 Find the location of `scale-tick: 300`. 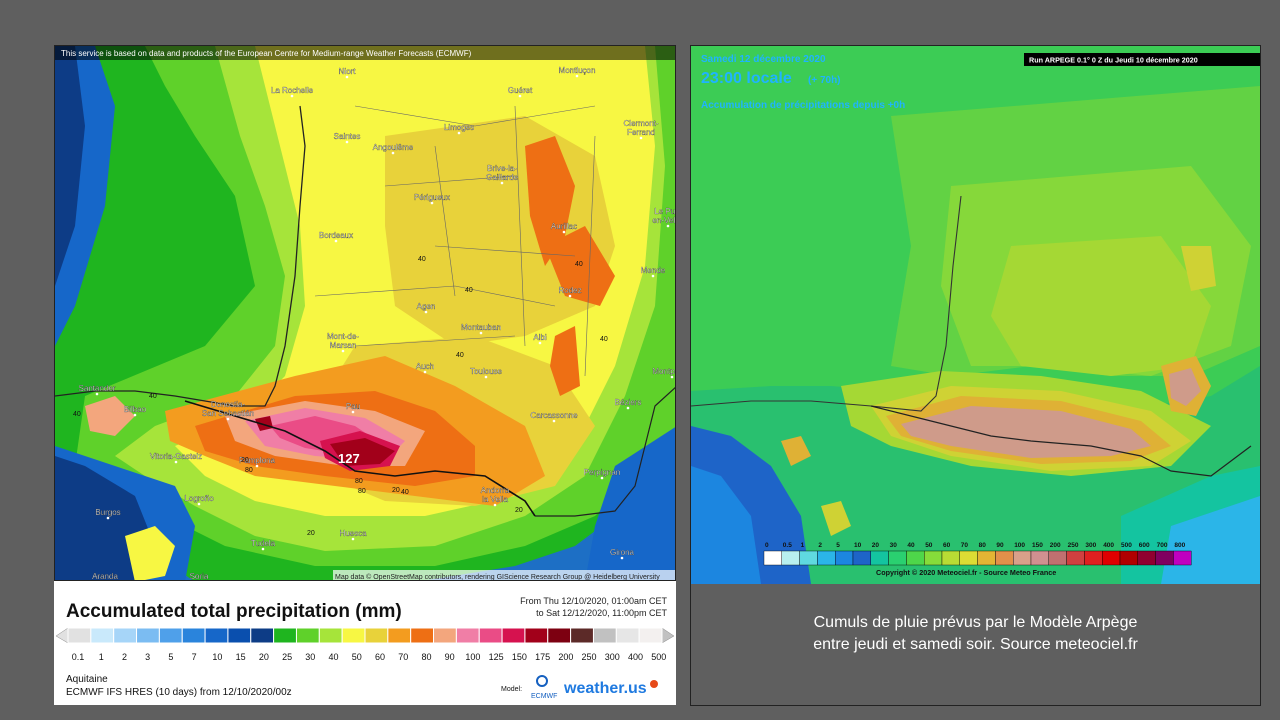

scale-tick: 300 is located at coordinates (1090, 545).